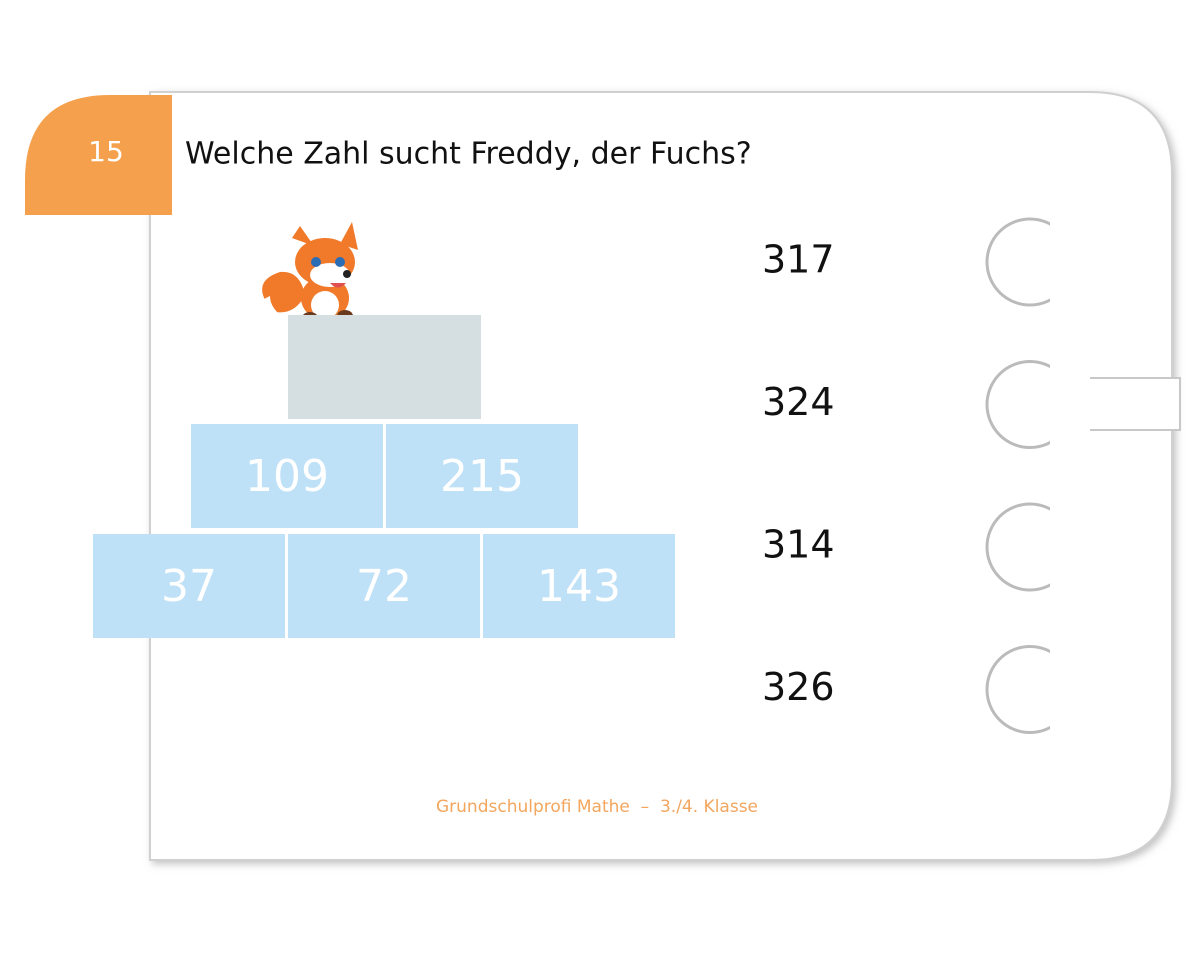  Describe the element at coordinates (798, 545) in the screenshot. I see `answer: 314` at that location.